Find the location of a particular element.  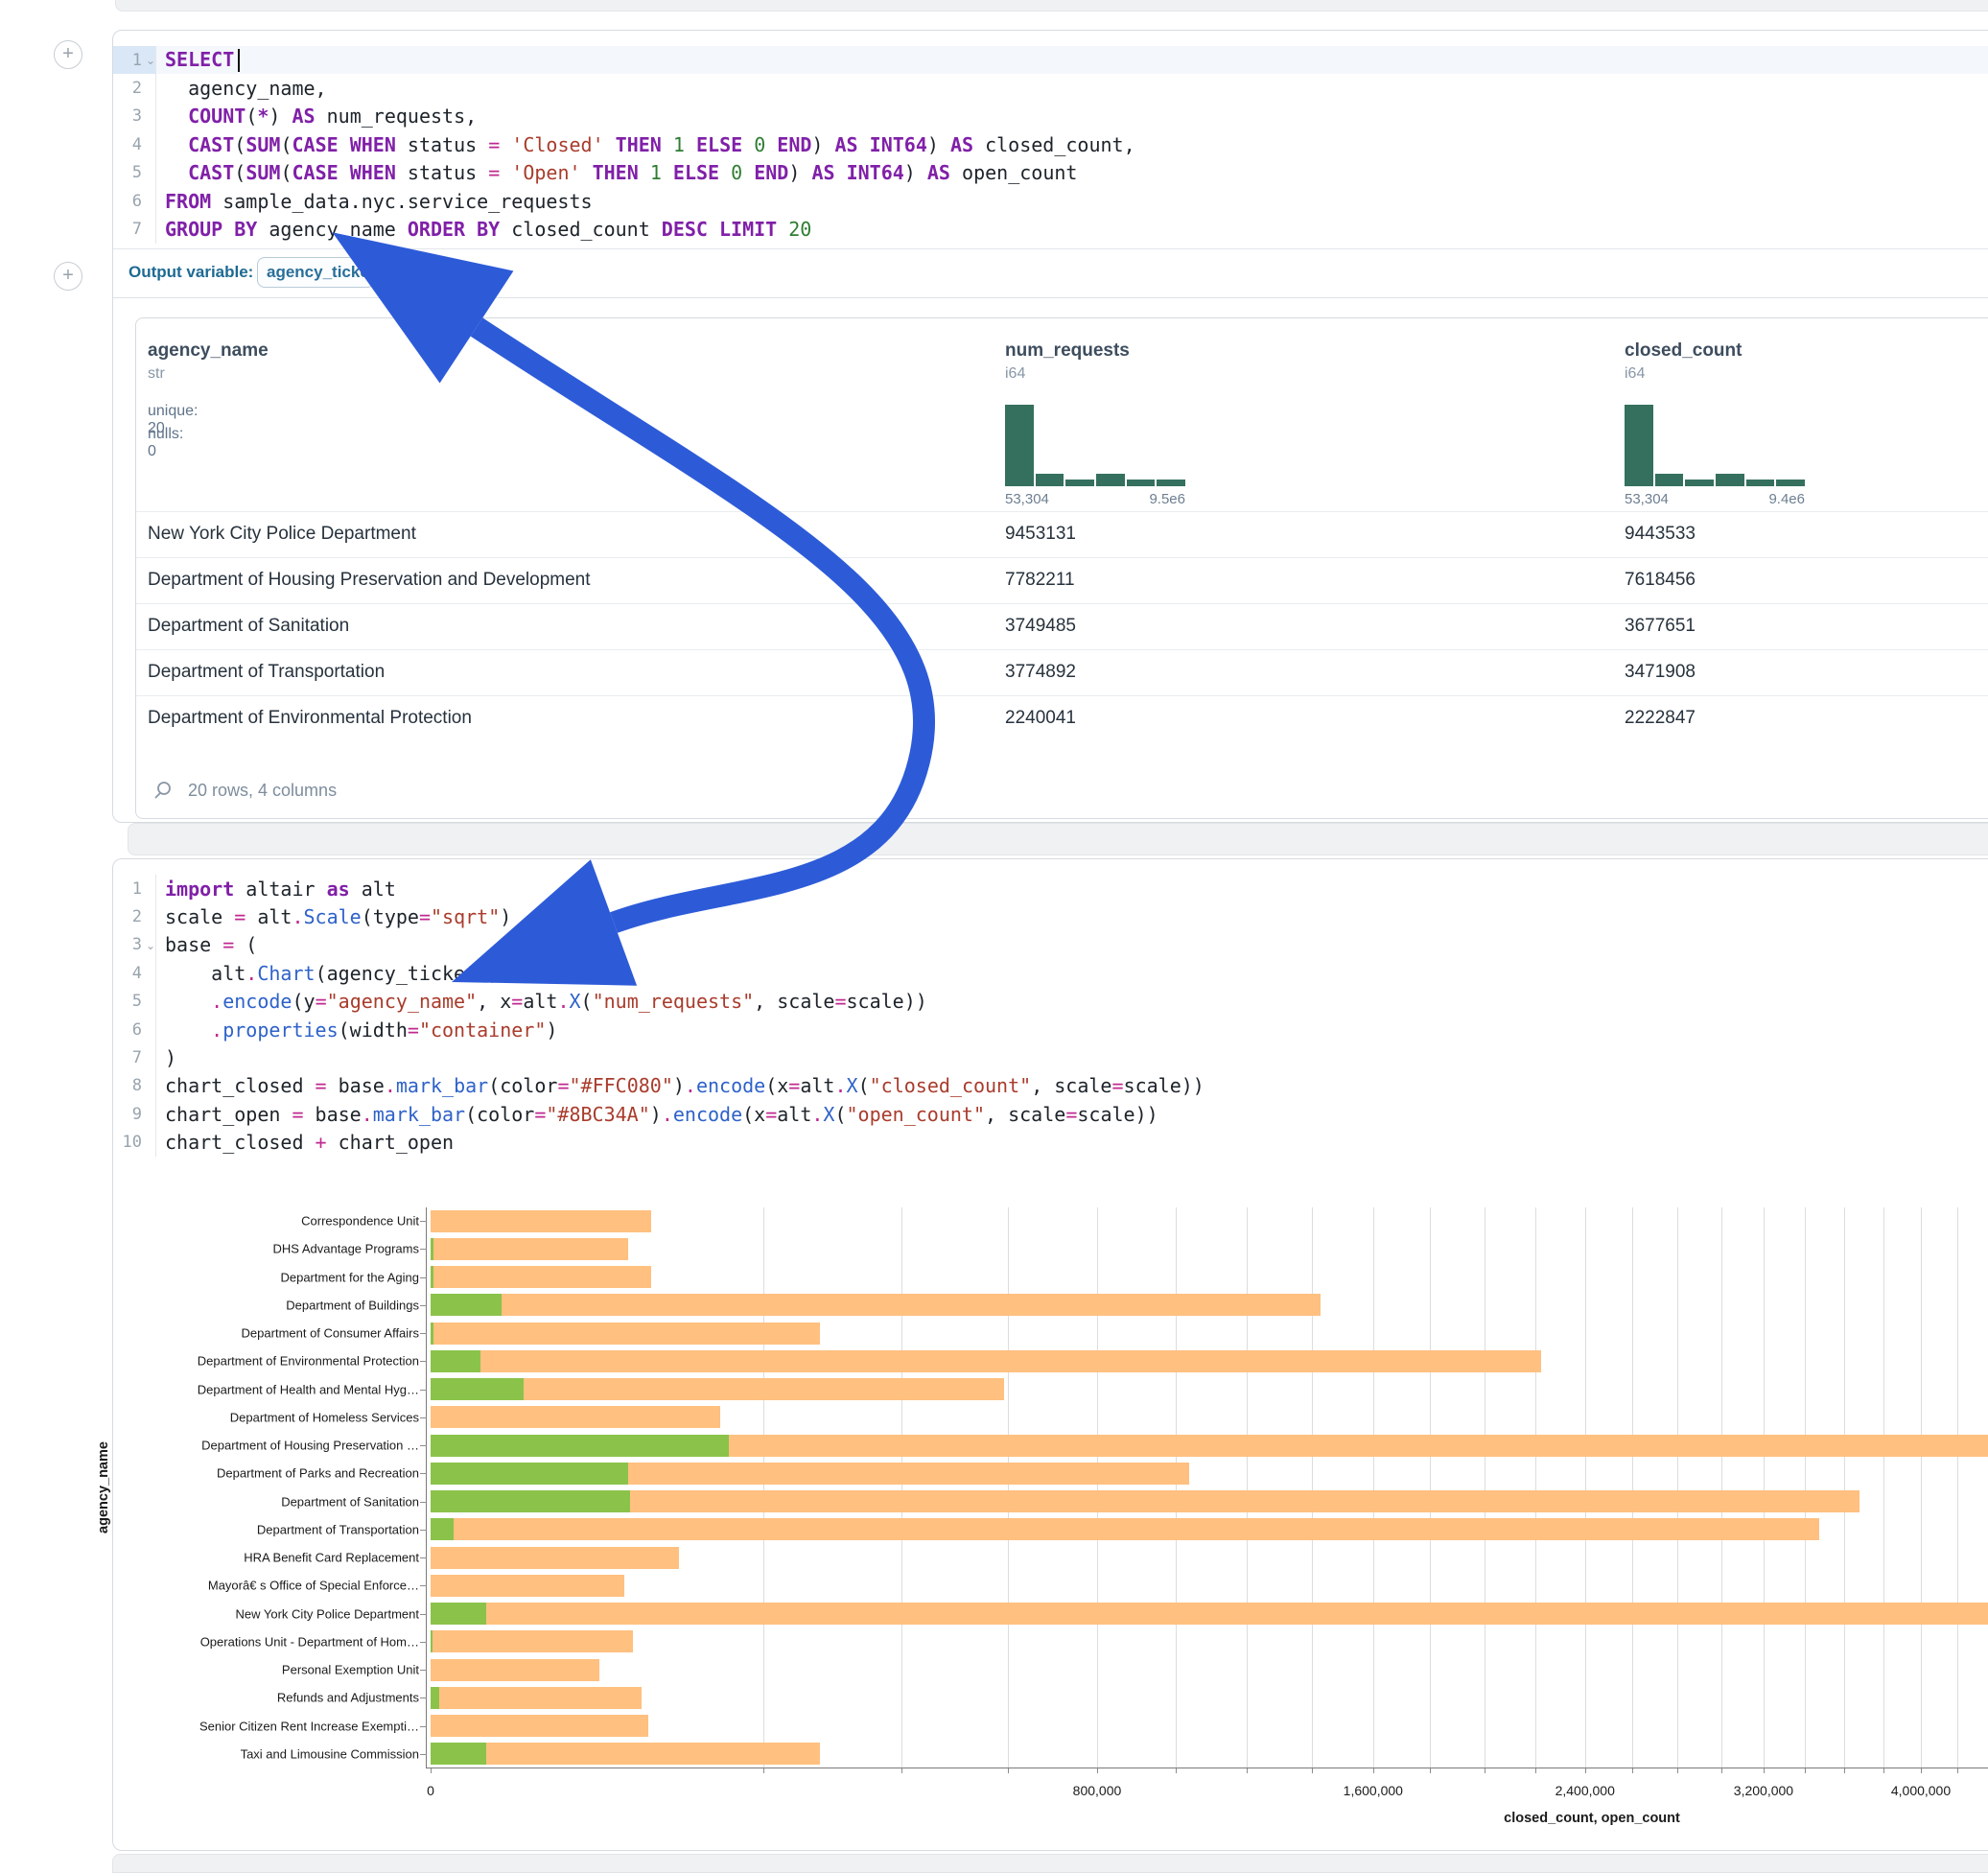

collapsed-cell-edge is located at coordinates (1058, 839).